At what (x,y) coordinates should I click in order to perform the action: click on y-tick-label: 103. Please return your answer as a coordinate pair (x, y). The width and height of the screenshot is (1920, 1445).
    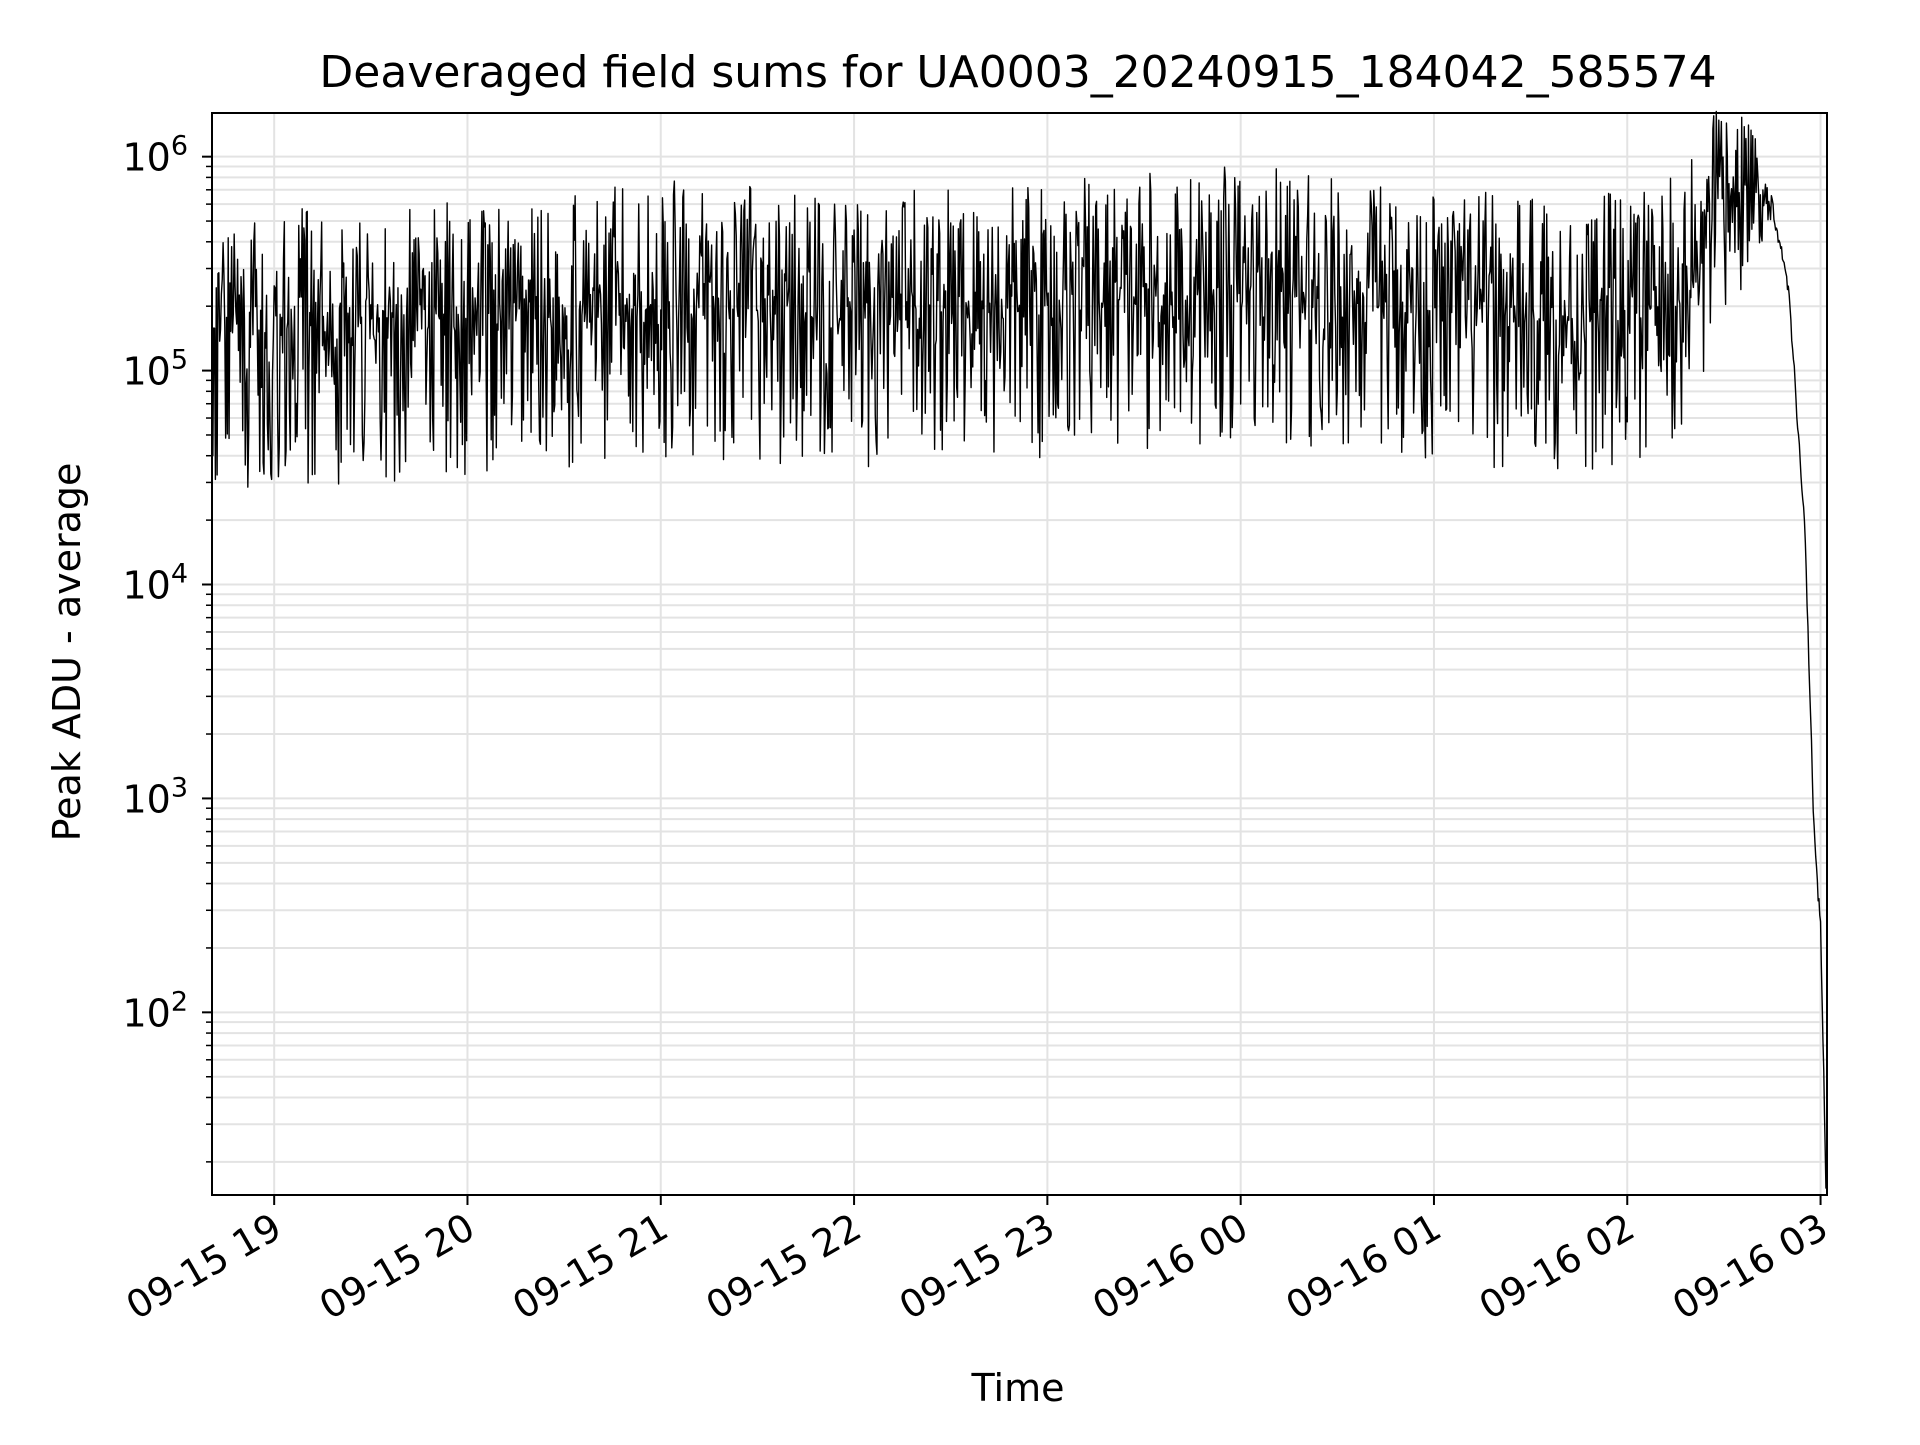
    Looking at the image, I should click on (155, 796).